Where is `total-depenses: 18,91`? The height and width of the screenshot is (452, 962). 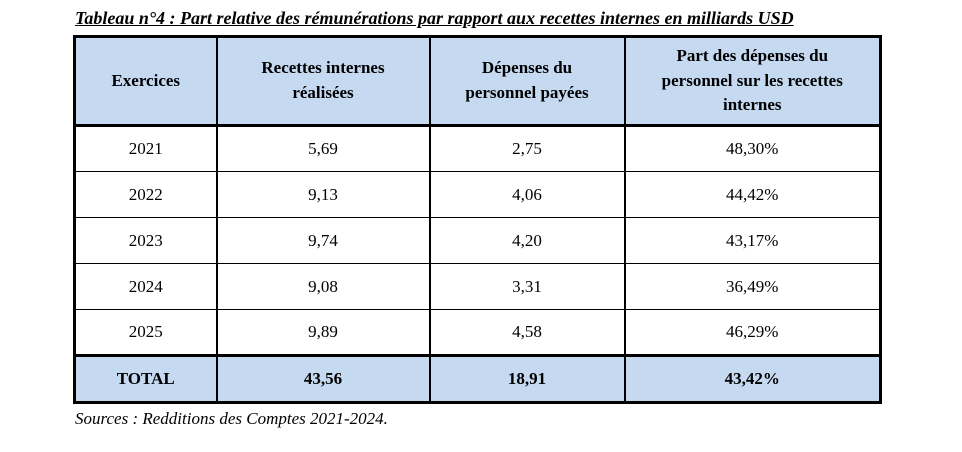 total-depenses: 18,91 is located at coordinates (527, 378).